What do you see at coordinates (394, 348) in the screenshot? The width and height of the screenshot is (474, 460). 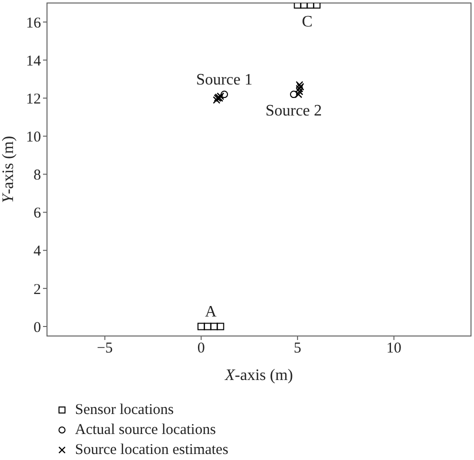 I see `x-tick-label: 10` at bounding box center [394, 348].